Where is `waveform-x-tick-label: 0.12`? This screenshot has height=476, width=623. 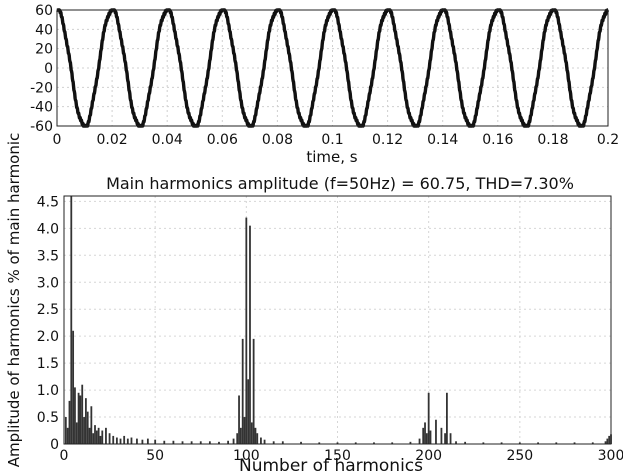 waveform-x-tick-label: 0.12 is located at coordinates (387, 140).